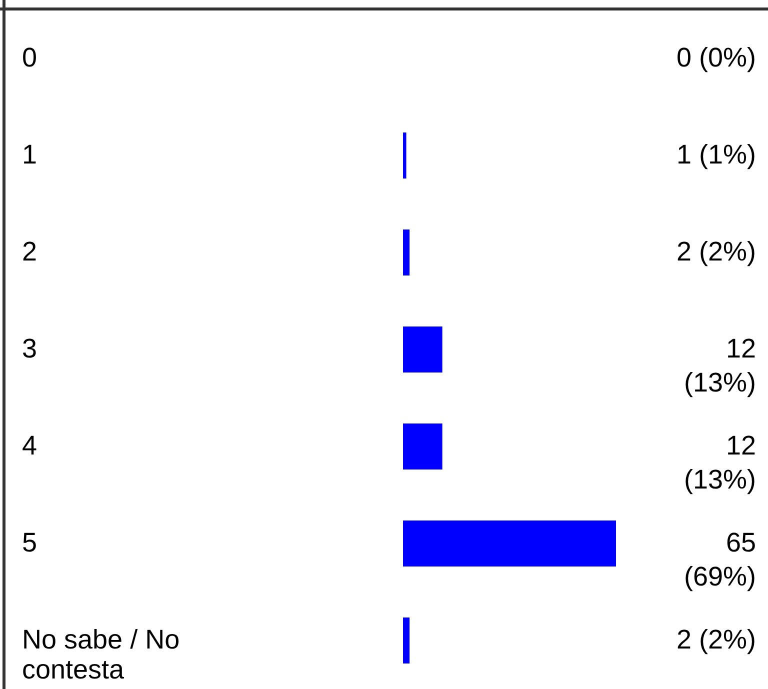 Image resolution: width=768 pixels, height=689 pixels. What do you see at coordinates (101, 654) in the screenshot?
I see `y-tick-label: No sabe / No contesta` at bounding box center [101, 654].